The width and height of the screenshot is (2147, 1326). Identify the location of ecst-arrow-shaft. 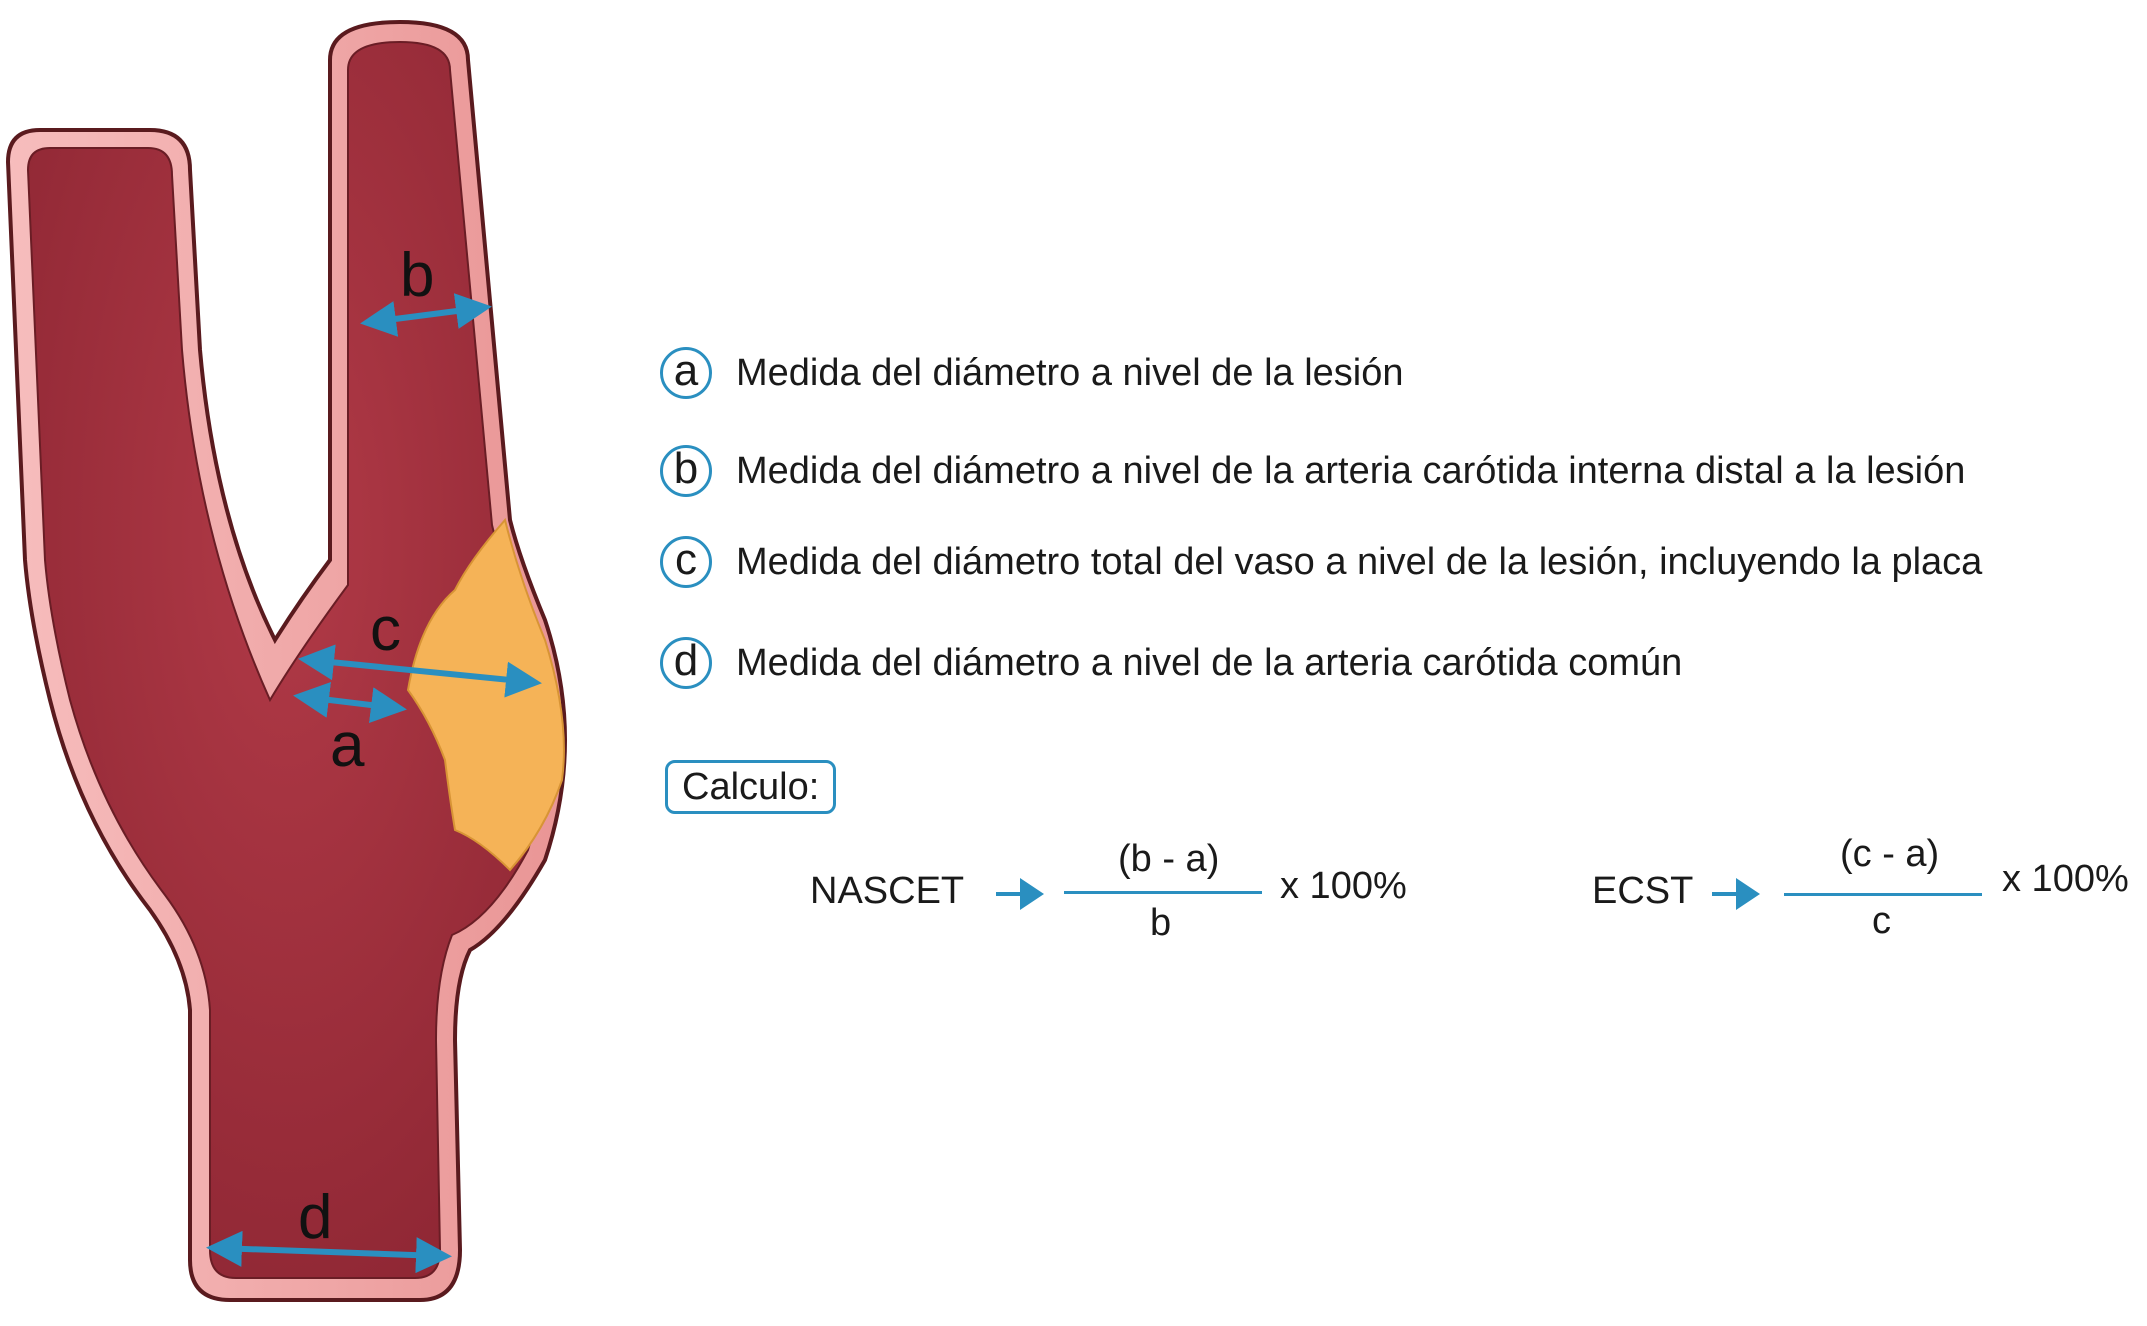
(1725, 894).